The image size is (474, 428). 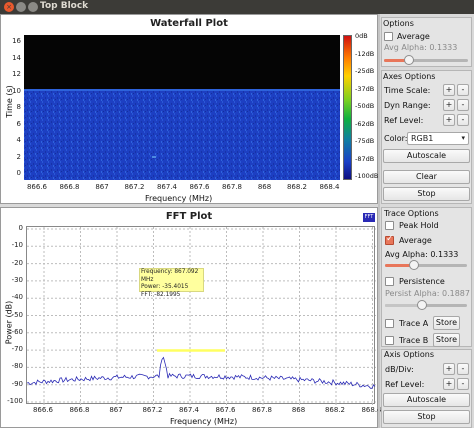 What do you see at coordinates (16, 41) in the screenshot?
I see `waterfall-ytick-0: 16` at bounding box center [16, 41].